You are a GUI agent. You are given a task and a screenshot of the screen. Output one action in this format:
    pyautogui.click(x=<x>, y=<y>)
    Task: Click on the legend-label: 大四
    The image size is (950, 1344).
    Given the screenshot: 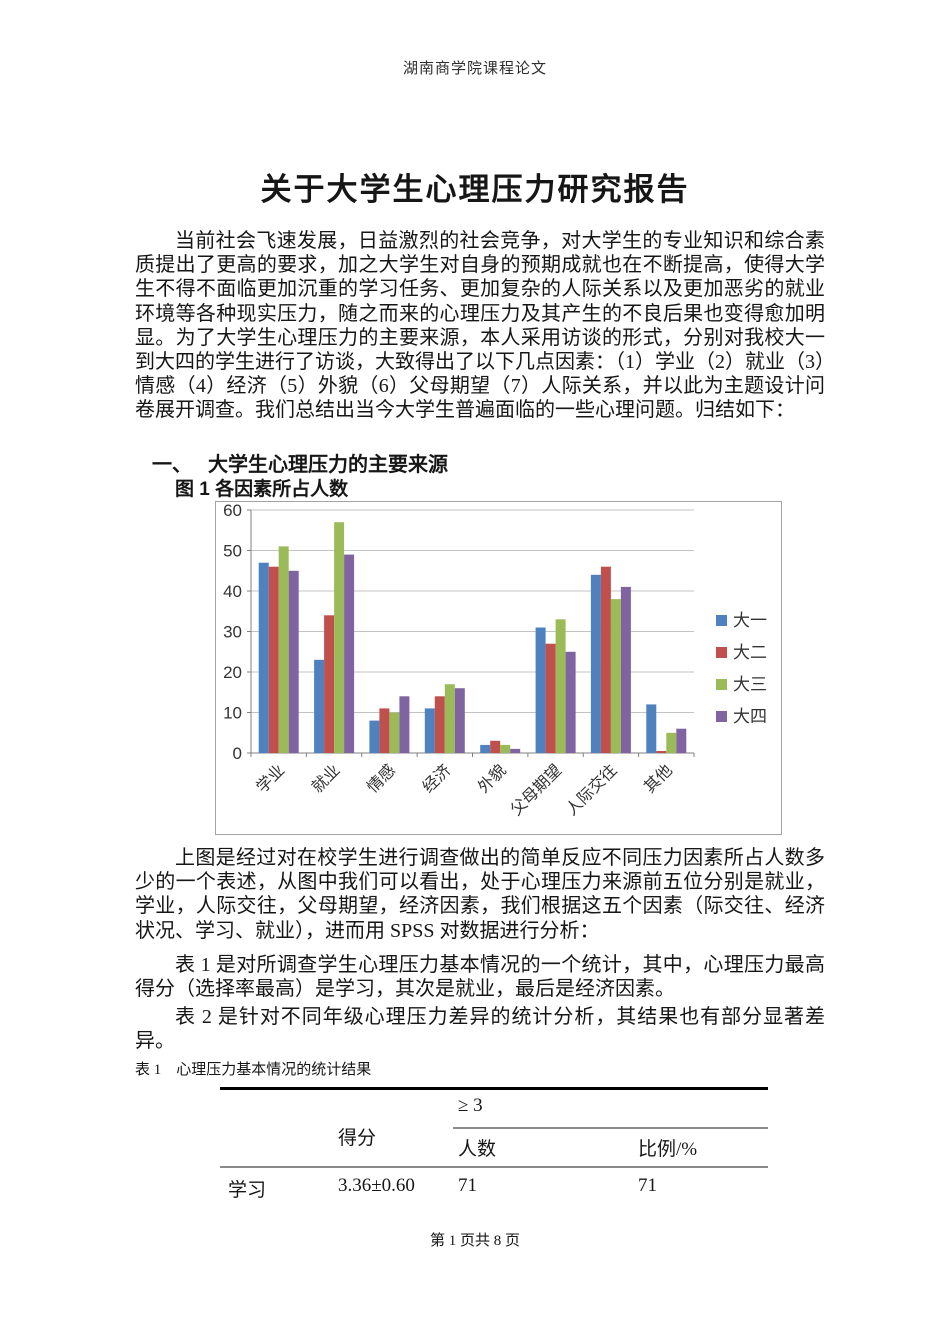 What is the action you would take?
    pyautogui.click(x=750, y=716)
    